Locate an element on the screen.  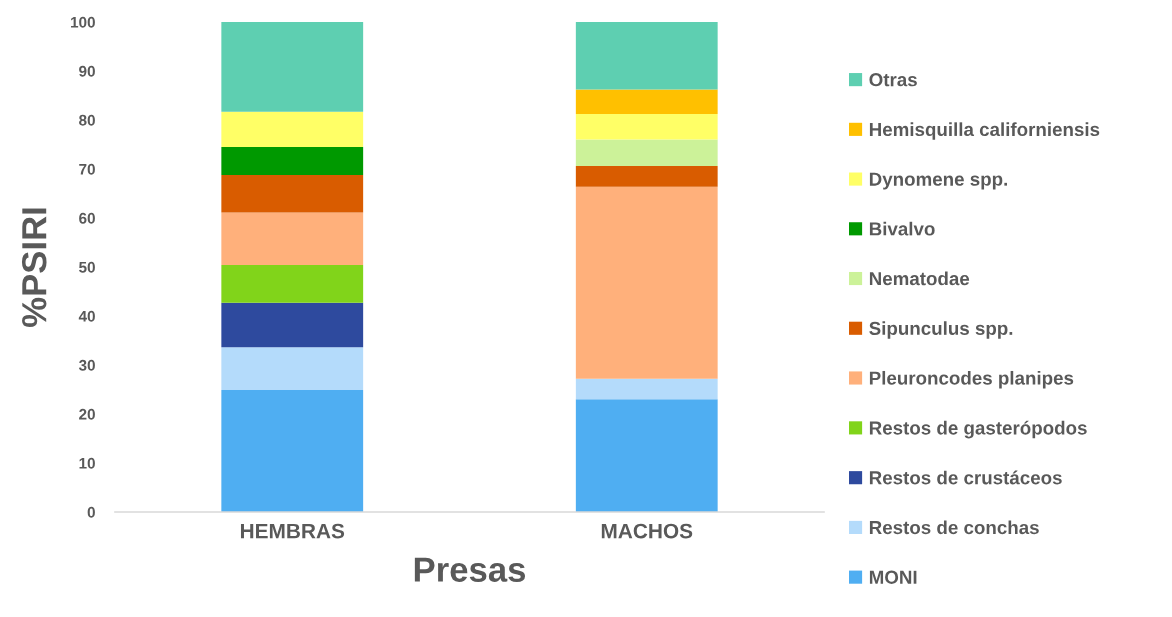
legend-label: Hemisquilla californiensis is located at coordinates (984, 131).